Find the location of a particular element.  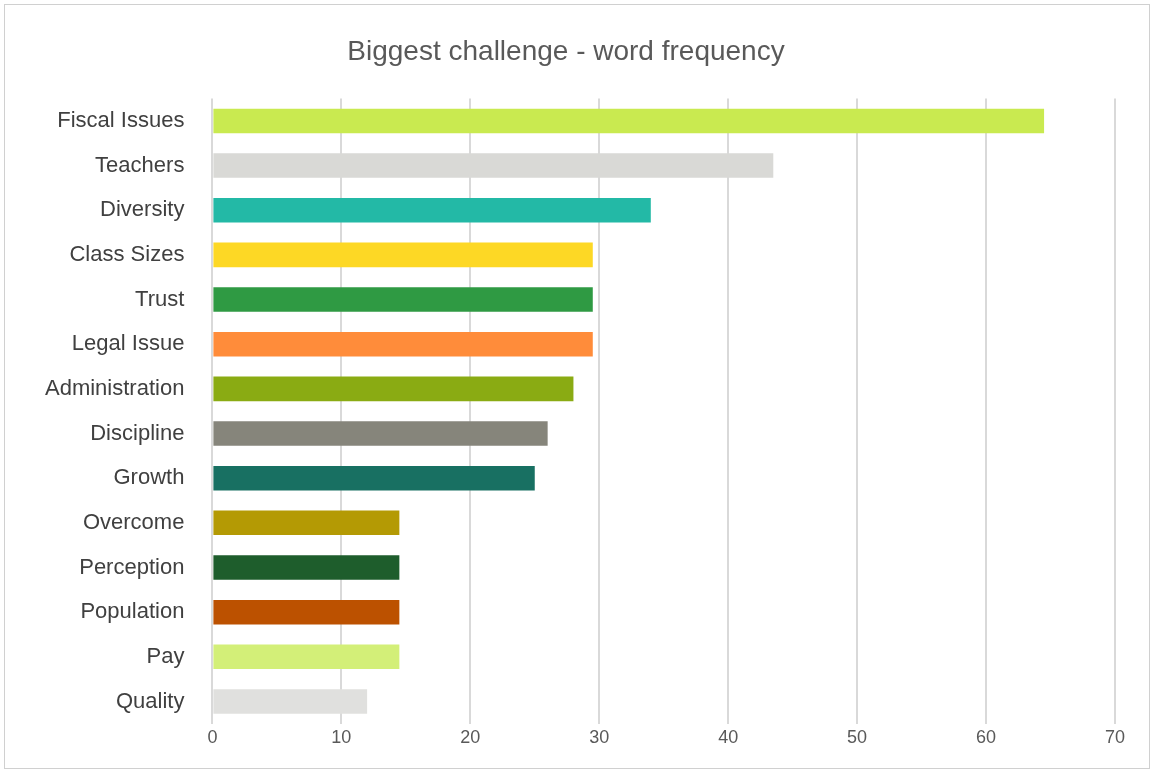

y-tick-label: Pay is located at coordinates (165, 655).